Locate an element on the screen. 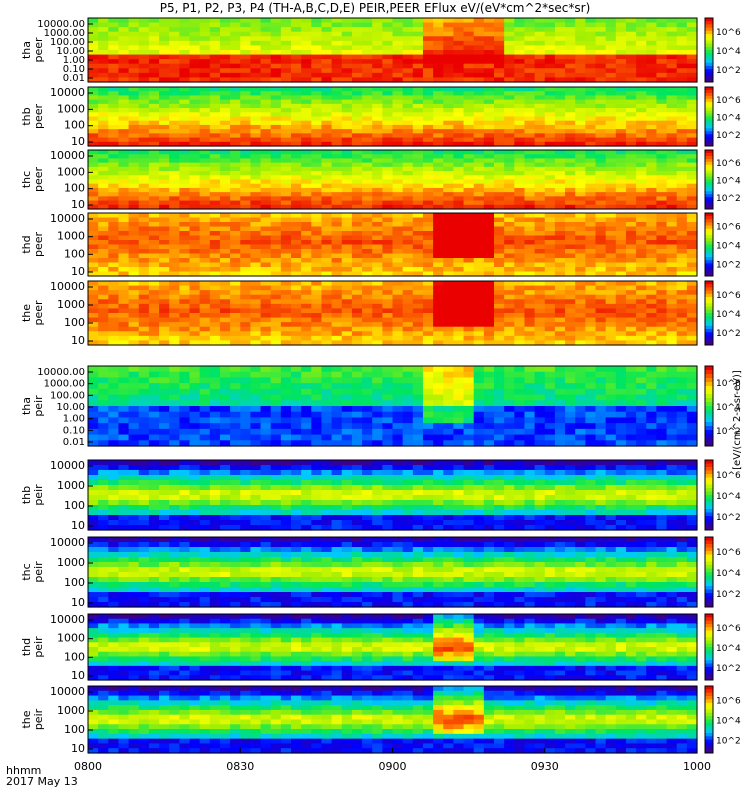 Image resolution: width=750 pixels, height=800 pixels. spectrogram-panel-thb-peer is located at coordinates (400, 116).